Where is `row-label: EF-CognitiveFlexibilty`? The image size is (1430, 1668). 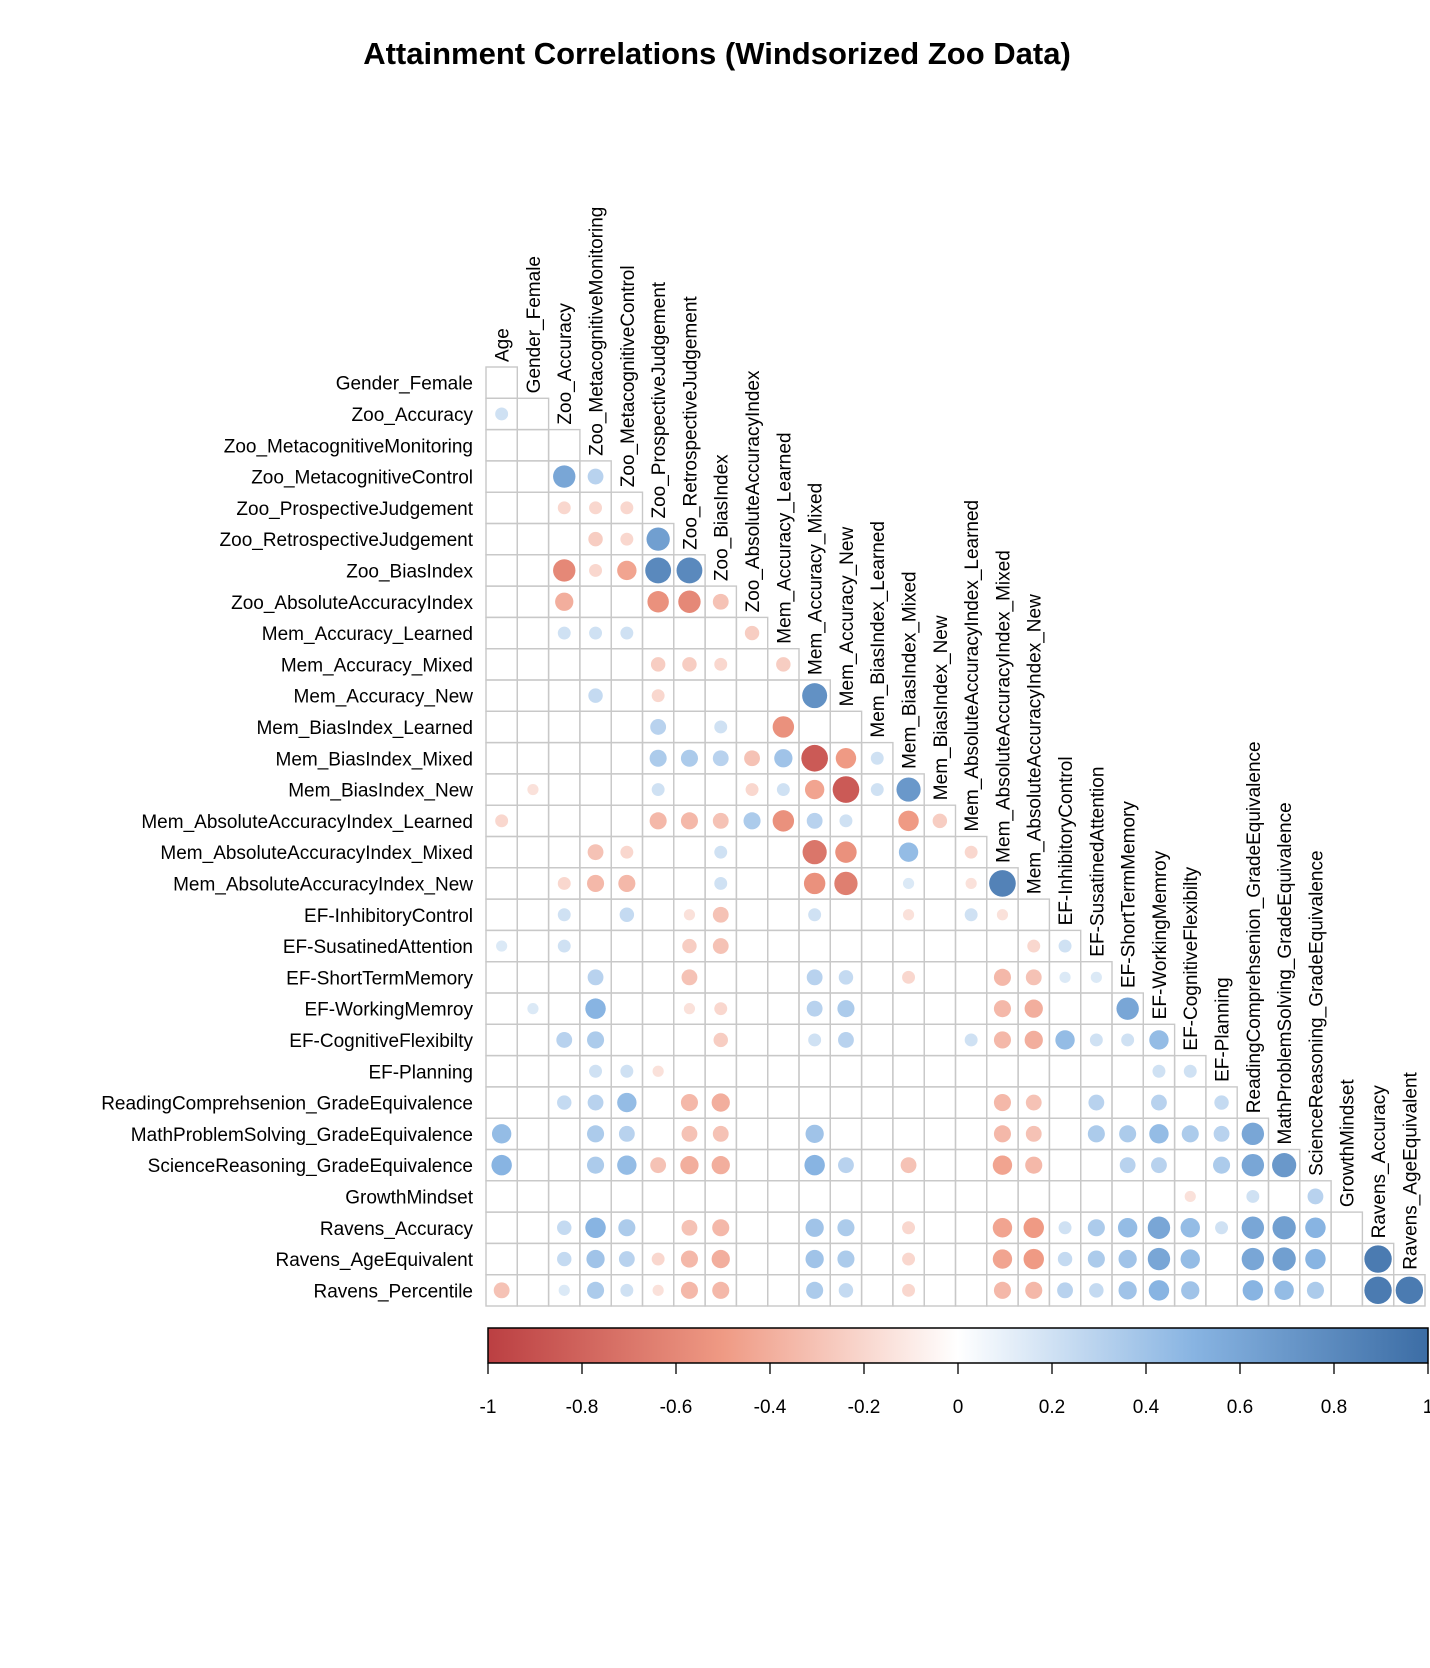 row-label: EF-CognitiveFlexibilty is located at coordinates (381, 1041).